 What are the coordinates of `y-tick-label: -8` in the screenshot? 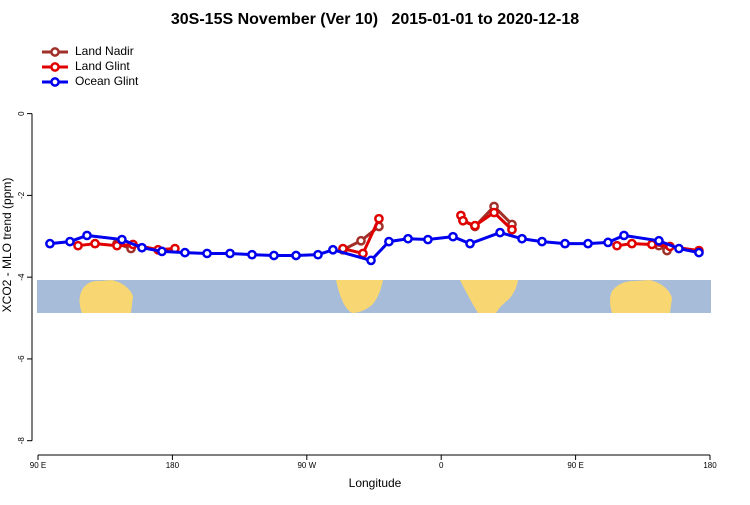 It's located at (21, 441).